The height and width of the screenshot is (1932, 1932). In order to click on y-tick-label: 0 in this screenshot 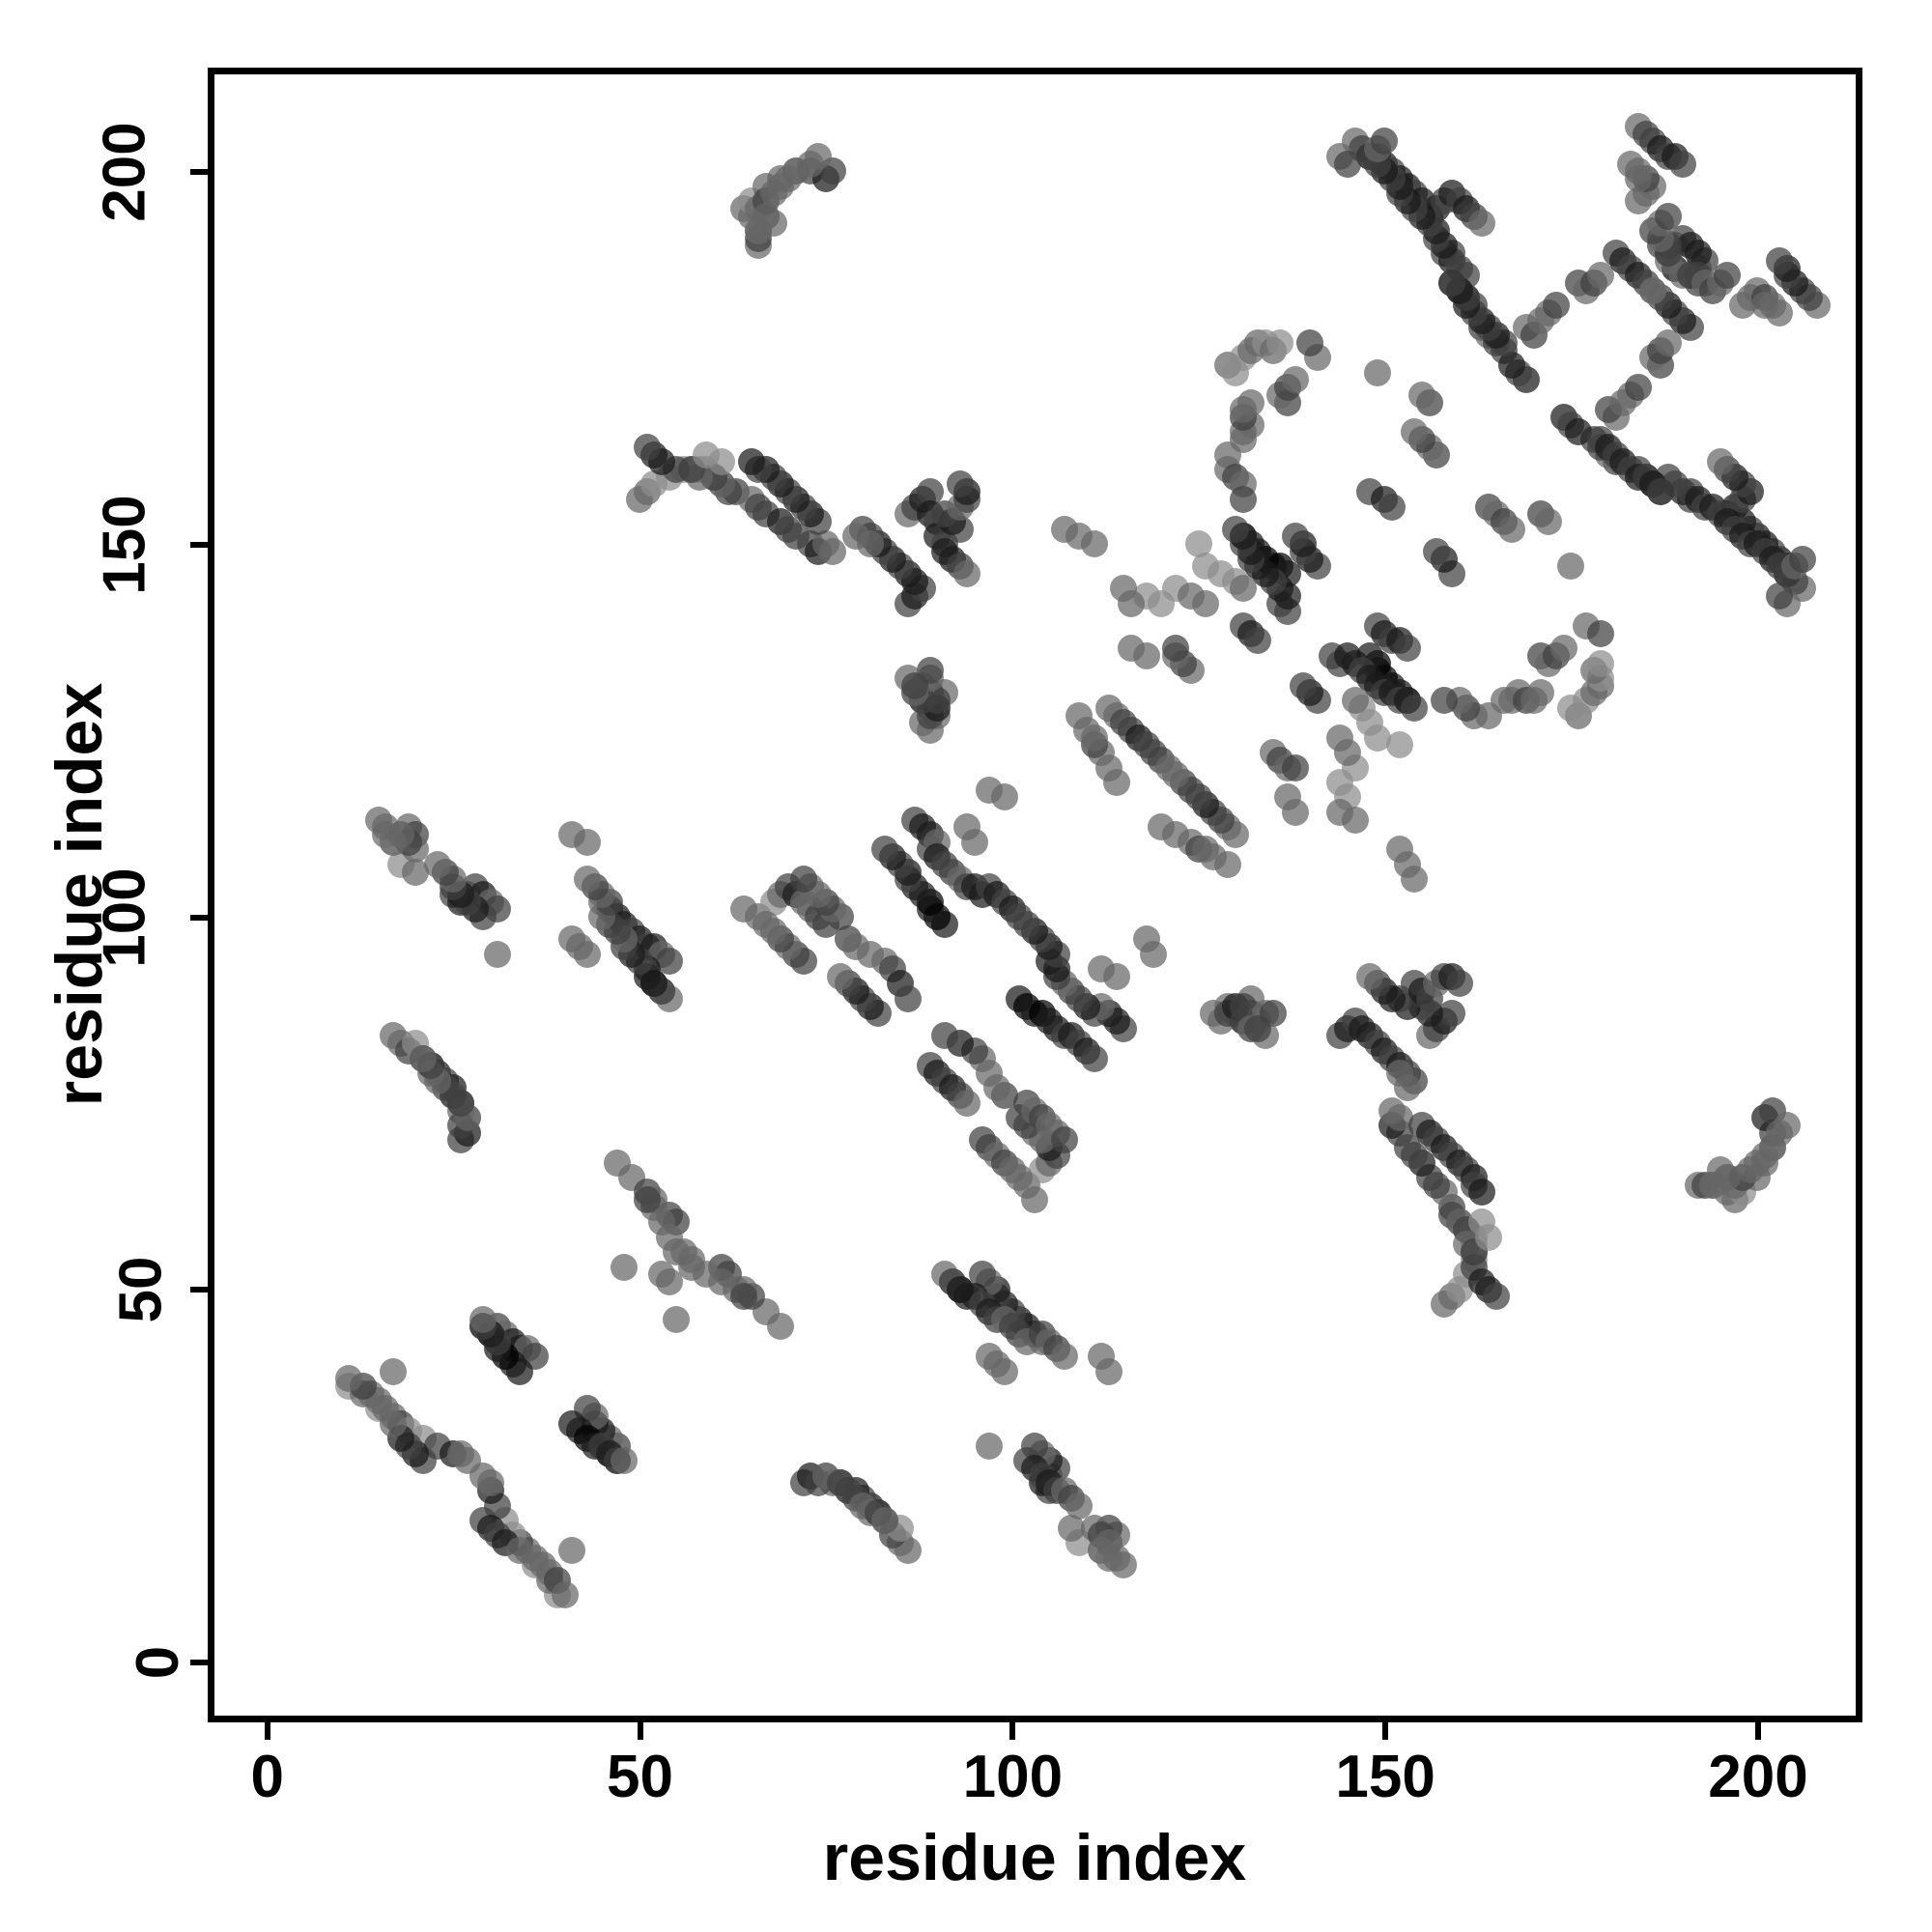, I will do `click(157, 1663)`.